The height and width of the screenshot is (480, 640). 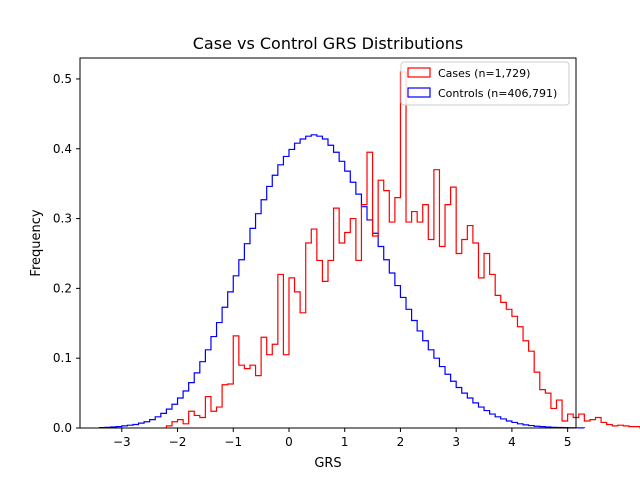 What do you see at coordinates (327, 463) in the screenshot?
I see `x-axis-label: GRS` at bounding box center [327, 463].